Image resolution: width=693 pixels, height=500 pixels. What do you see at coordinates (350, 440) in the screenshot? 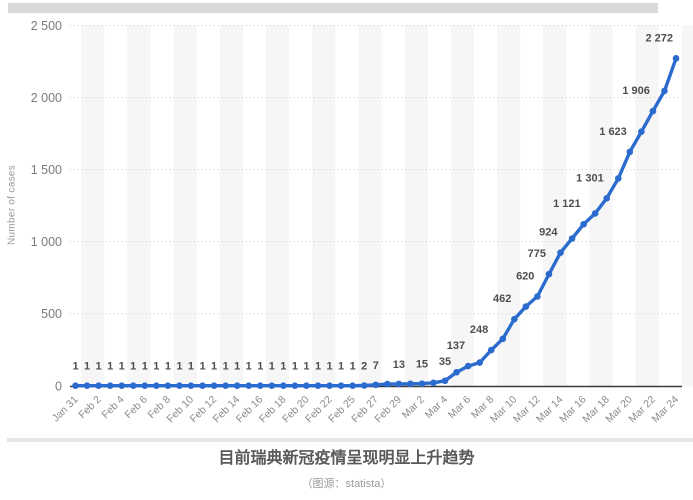
I see `chart-bottom-edge` at bounding box center [350, 440].